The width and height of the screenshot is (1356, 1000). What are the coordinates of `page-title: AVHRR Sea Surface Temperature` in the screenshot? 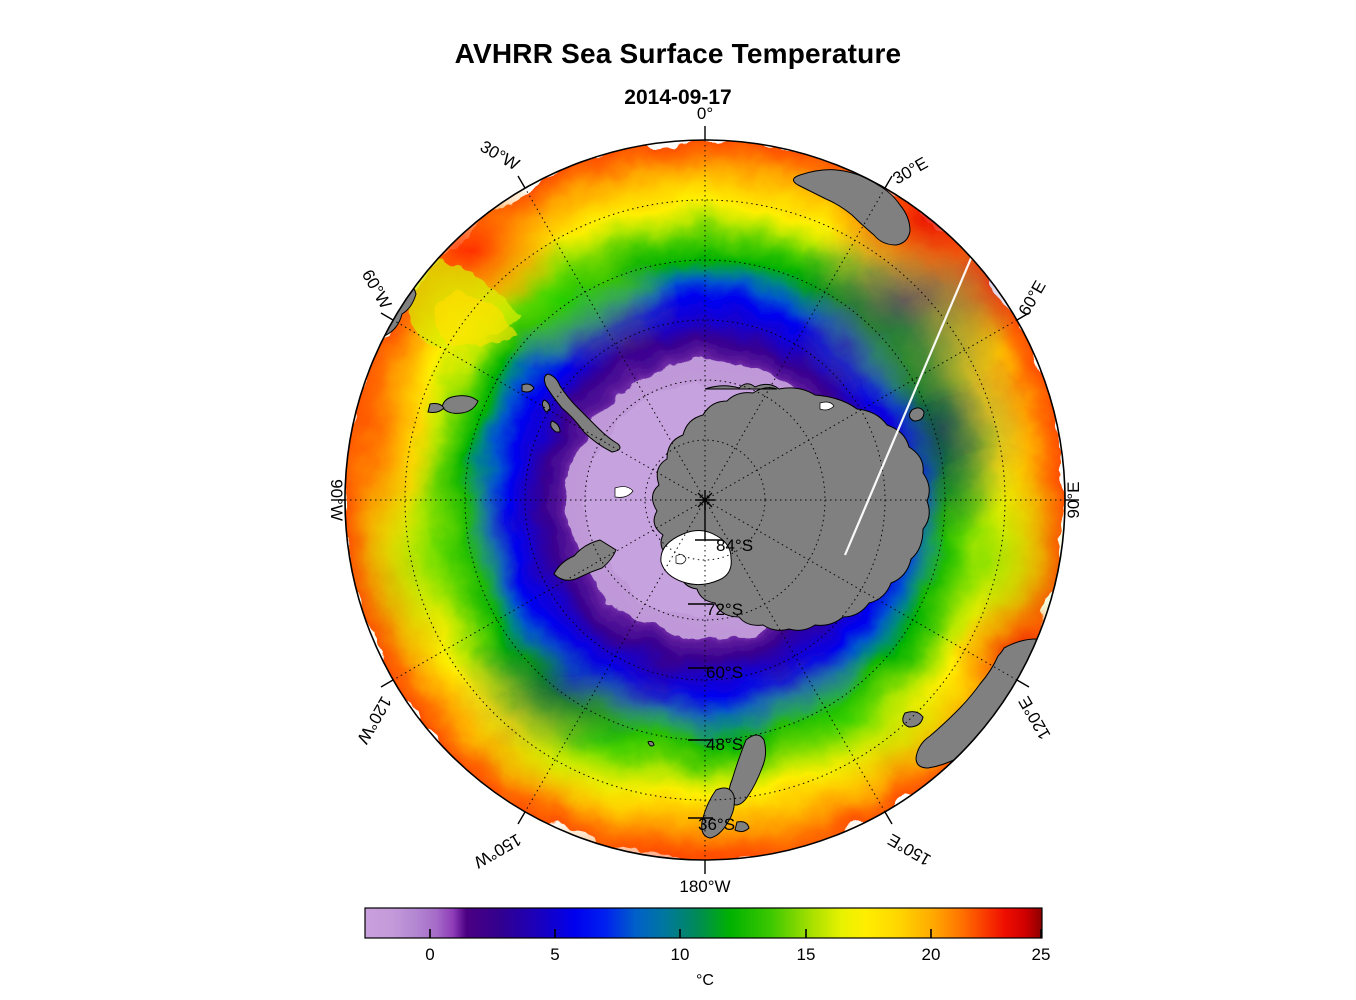 It's located at (678, 53).